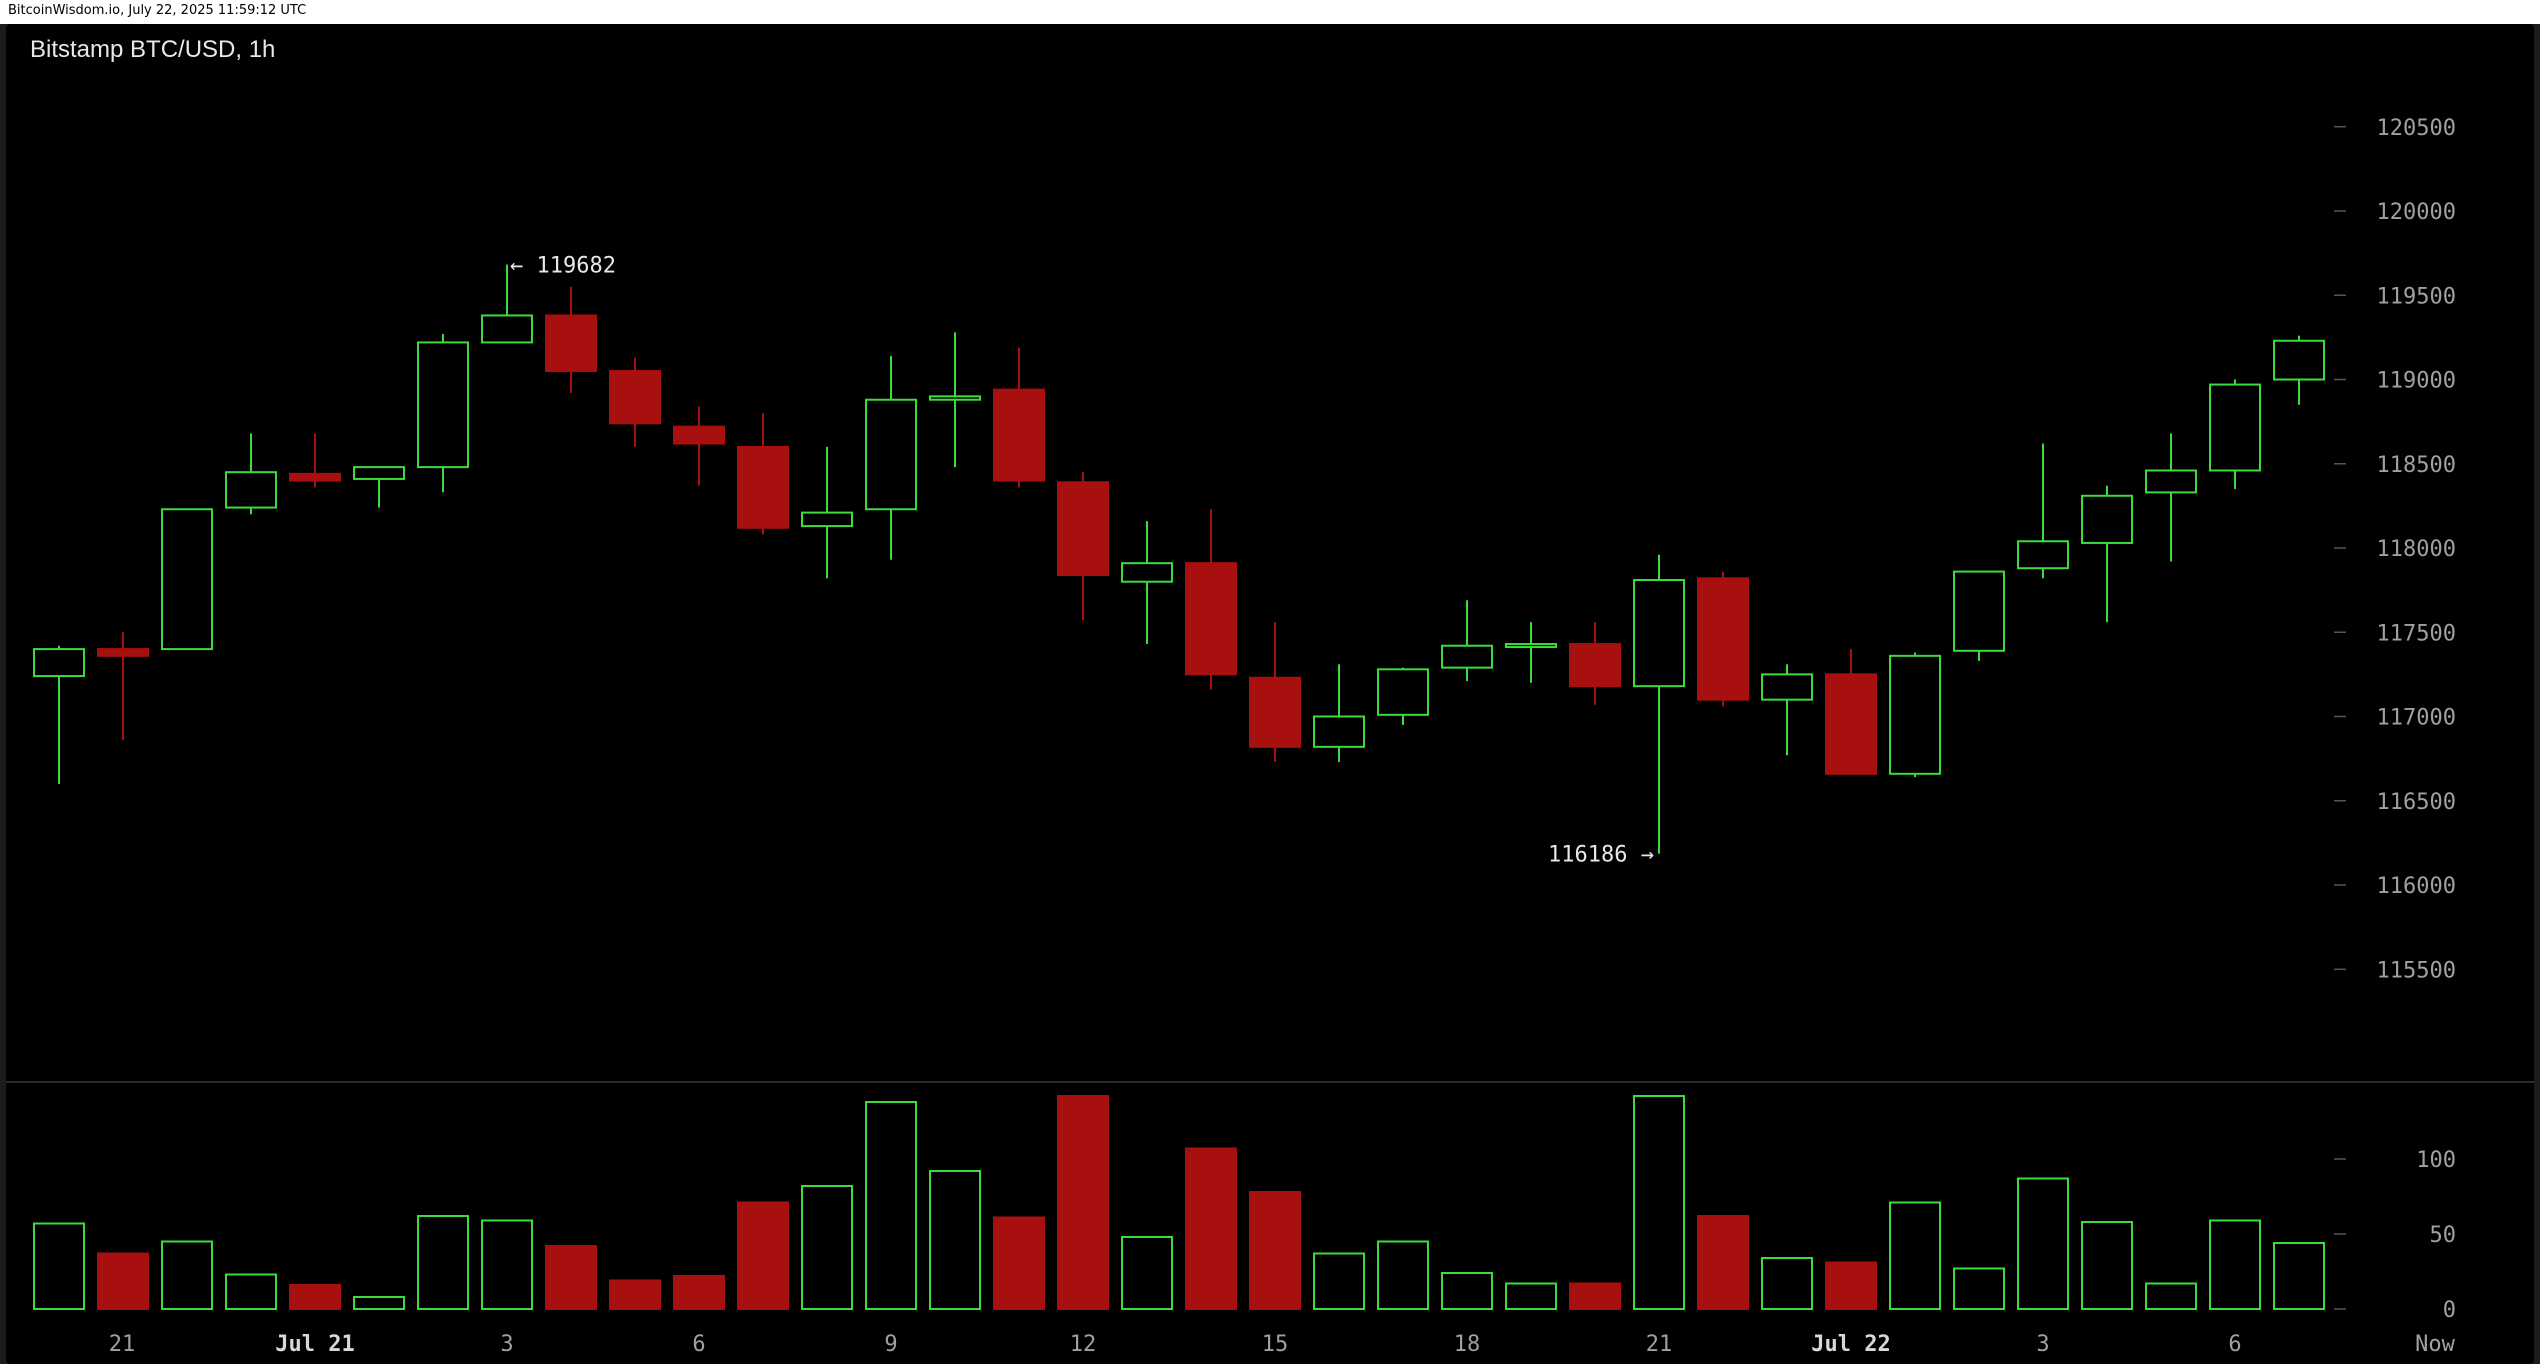 This screenshot has height=1364, width=2540. I want to click on price-tick-label: 118000, so click(2416, 549).